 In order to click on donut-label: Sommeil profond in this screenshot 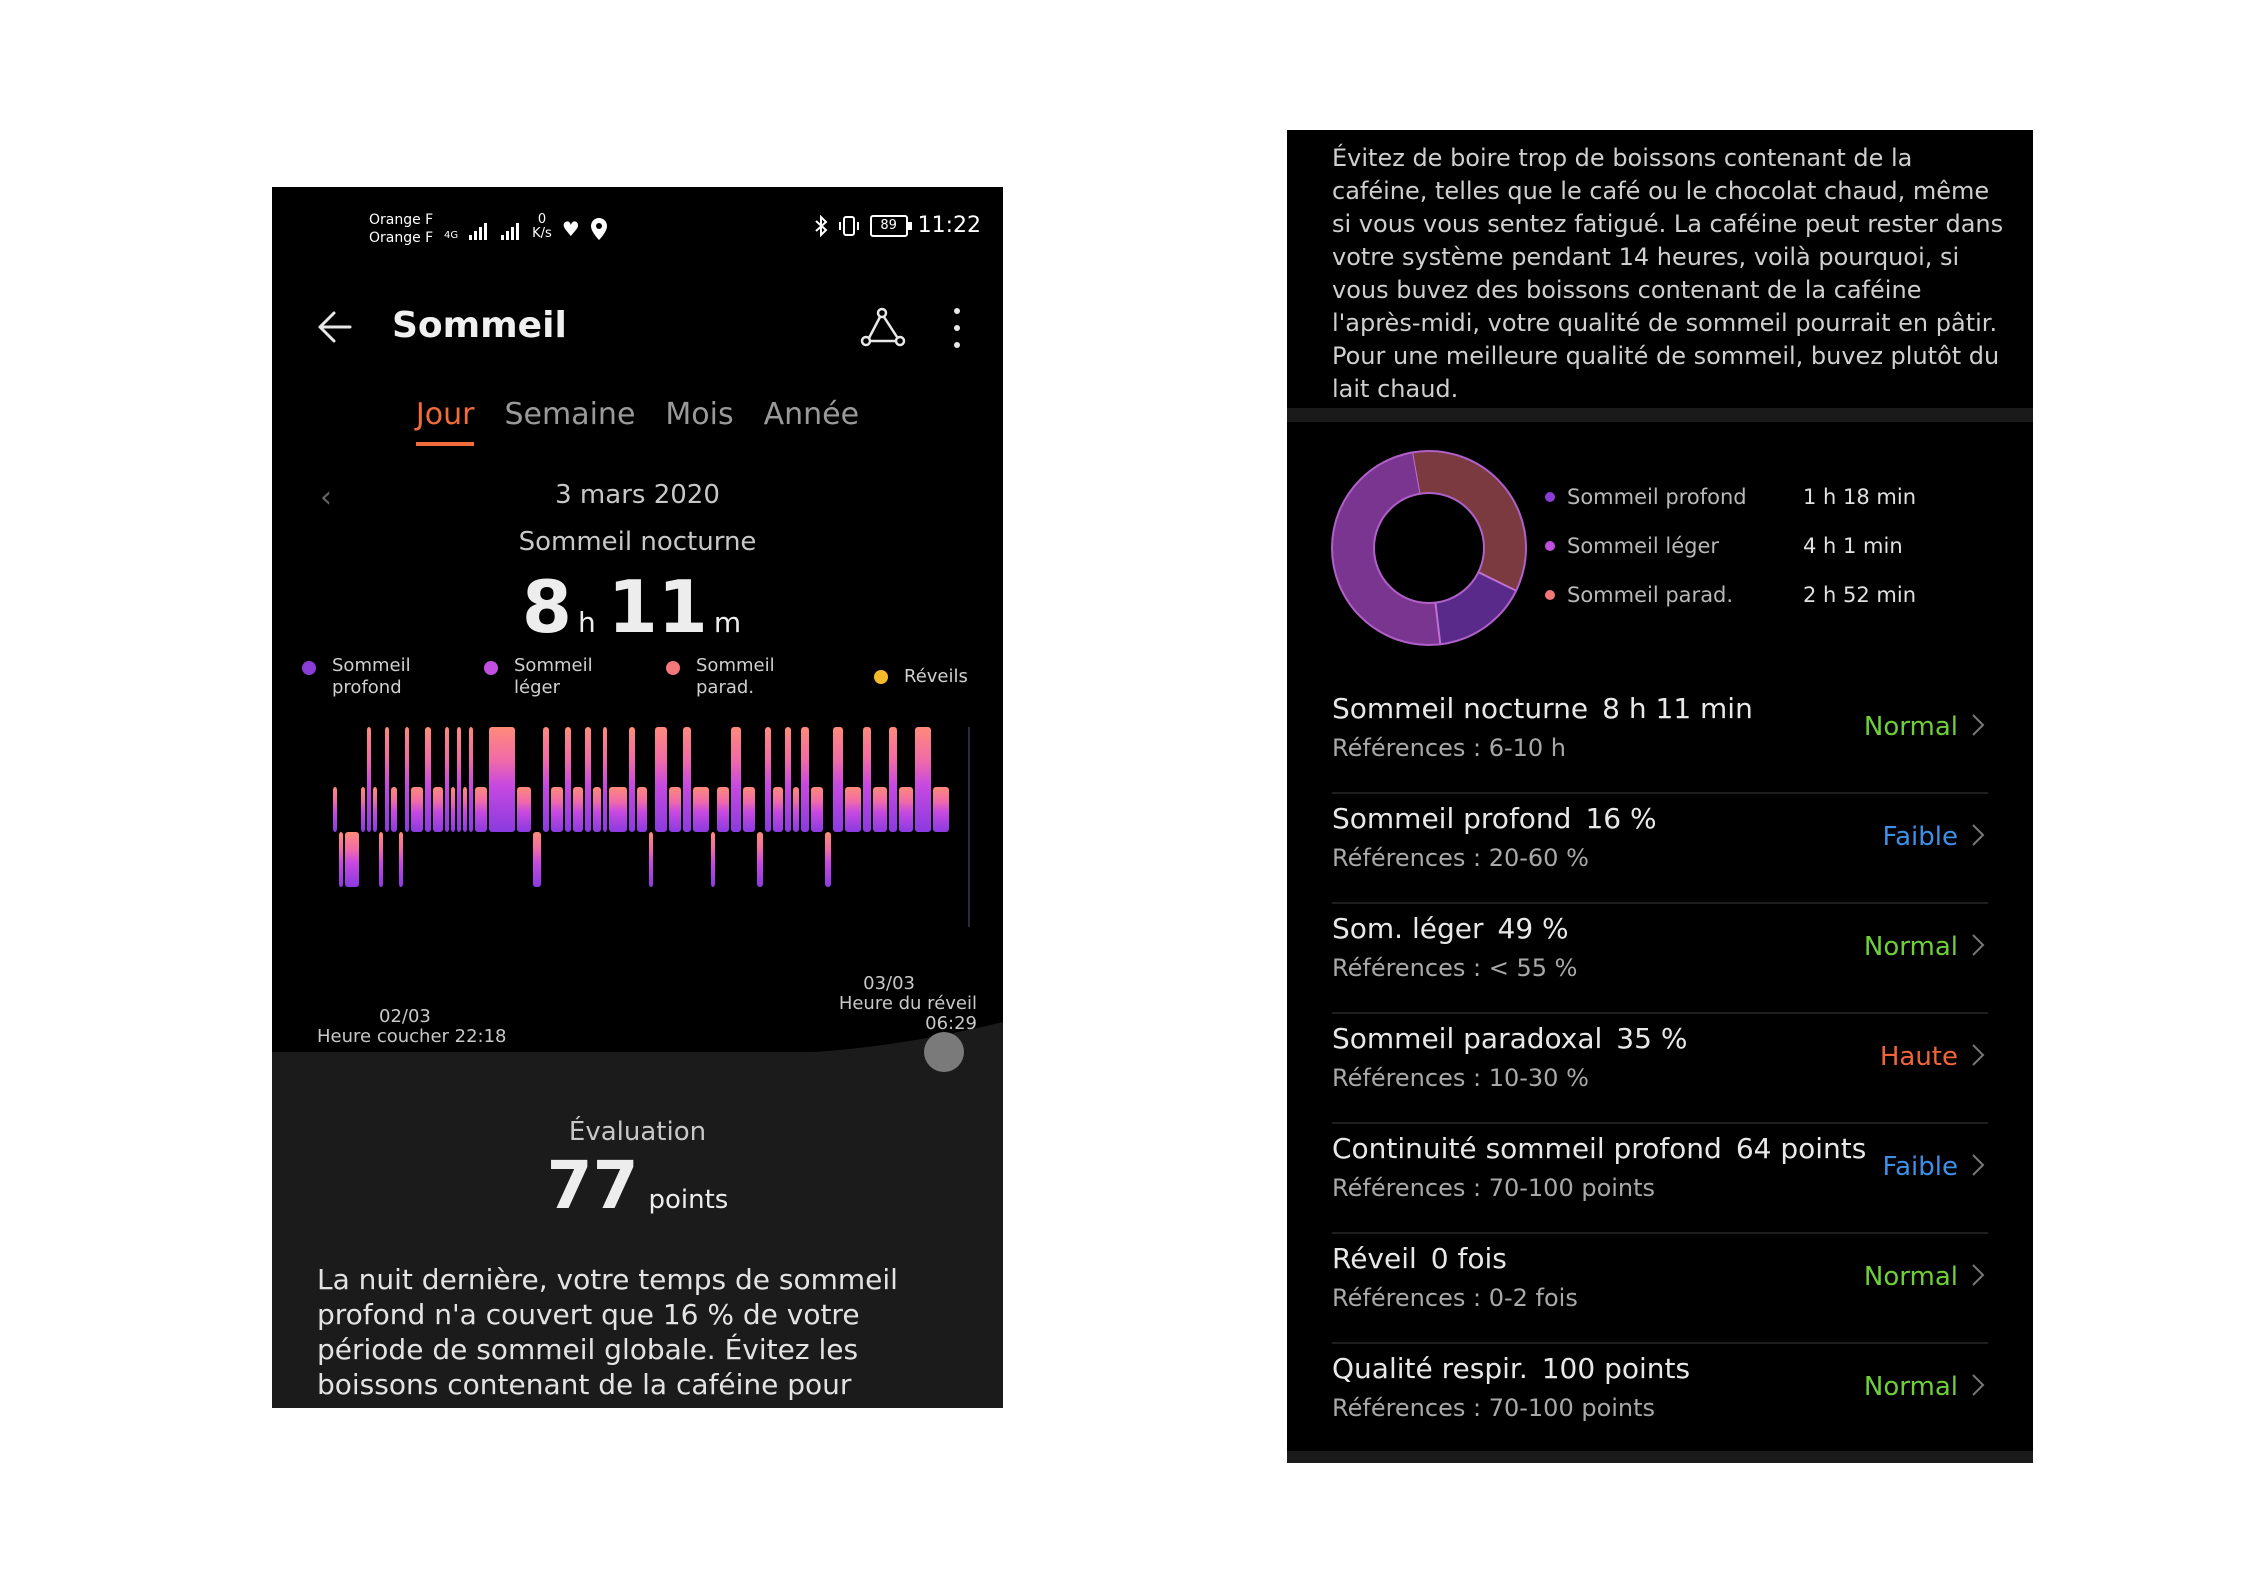, I will do `click(1657, 497)`.